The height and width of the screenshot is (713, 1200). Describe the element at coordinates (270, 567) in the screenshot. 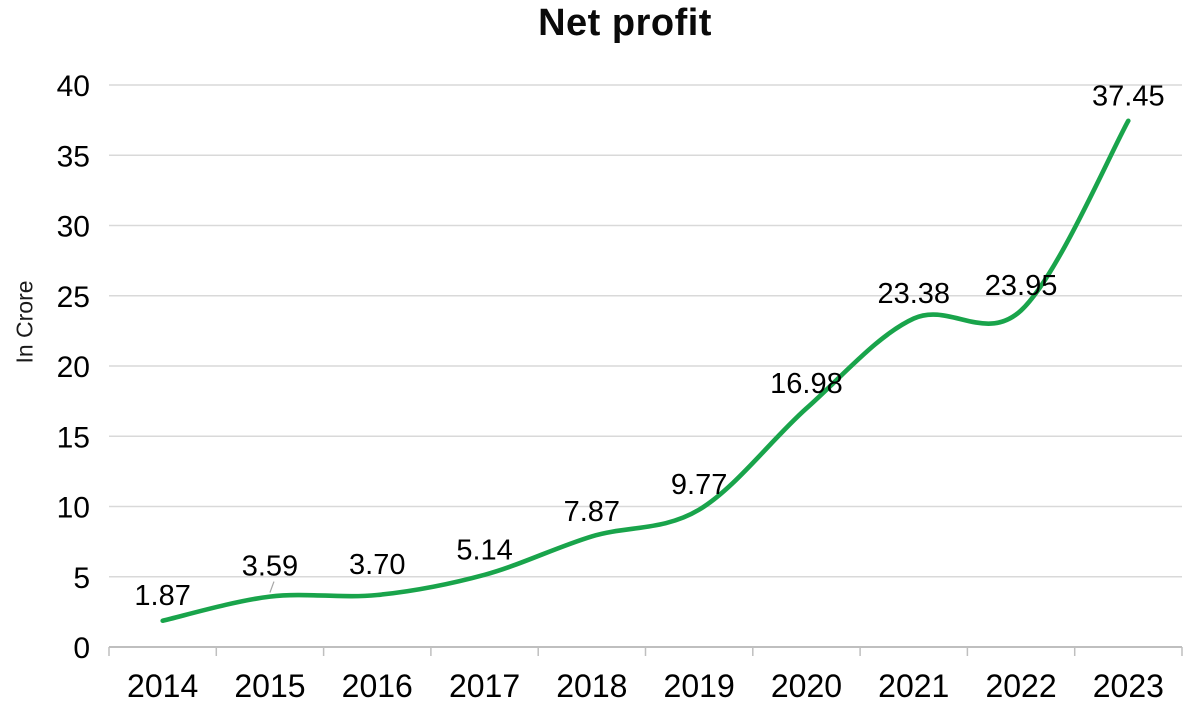

I see `data-label: 3.59` at that location.